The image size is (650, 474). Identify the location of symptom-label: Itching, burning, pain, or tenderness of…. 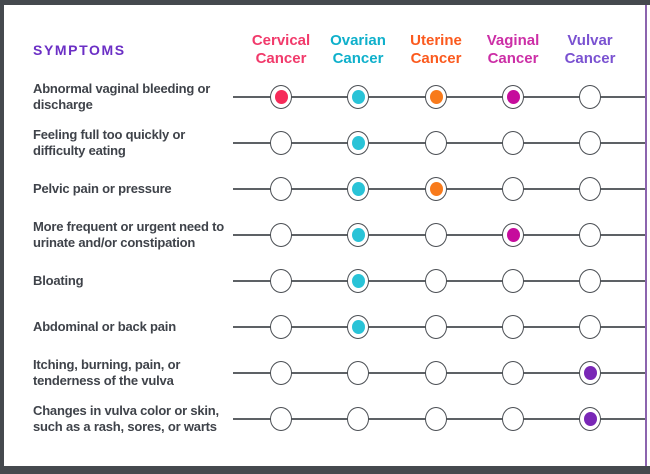
(107, 372).